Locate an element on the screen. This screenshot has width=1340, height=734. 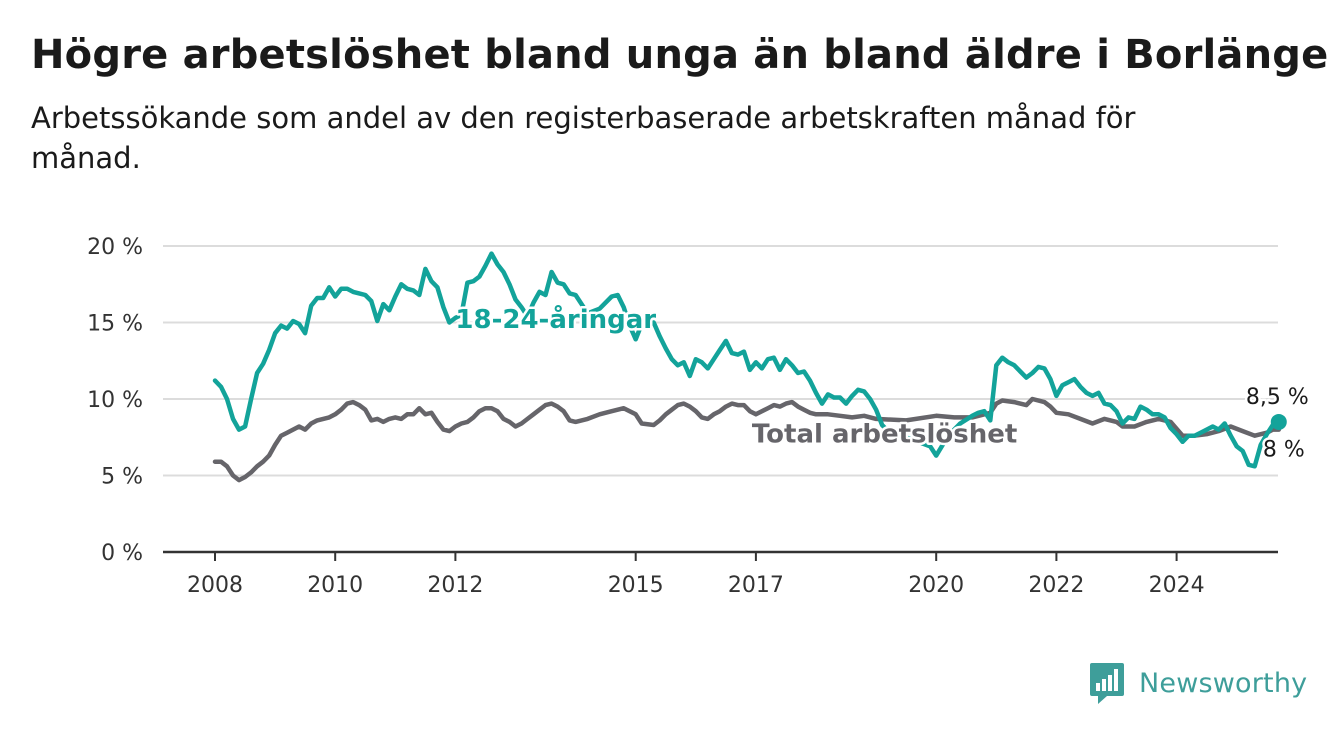
y-axis-ticks: 0 % 5 % 10 % 15 % 20 % is located at coordinates (115, 400).